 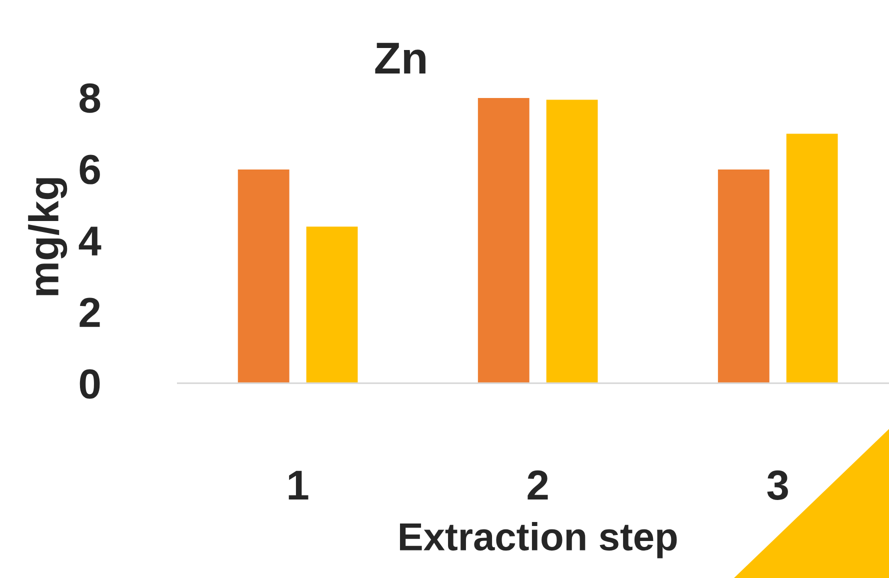 I want to click on chart-title: Zn, so click(x=400, y=58).